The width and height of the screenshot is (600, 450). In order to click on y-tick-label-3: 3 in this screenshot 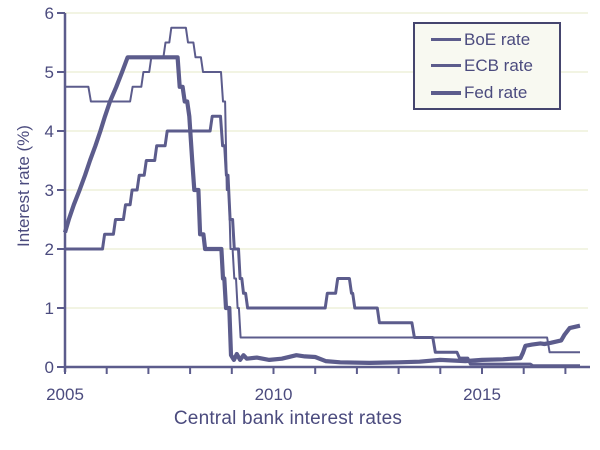, I will do `click(49, 190)`.